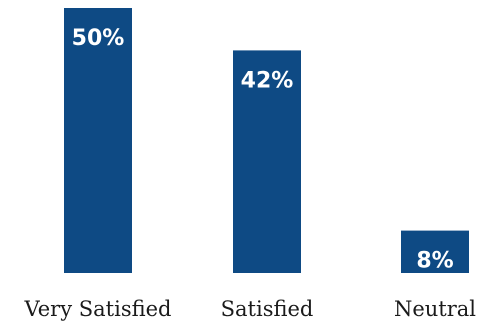 This screenshot has width=481, height=328. I want to click on x-tick-label: Neutral, so click(435, 309).